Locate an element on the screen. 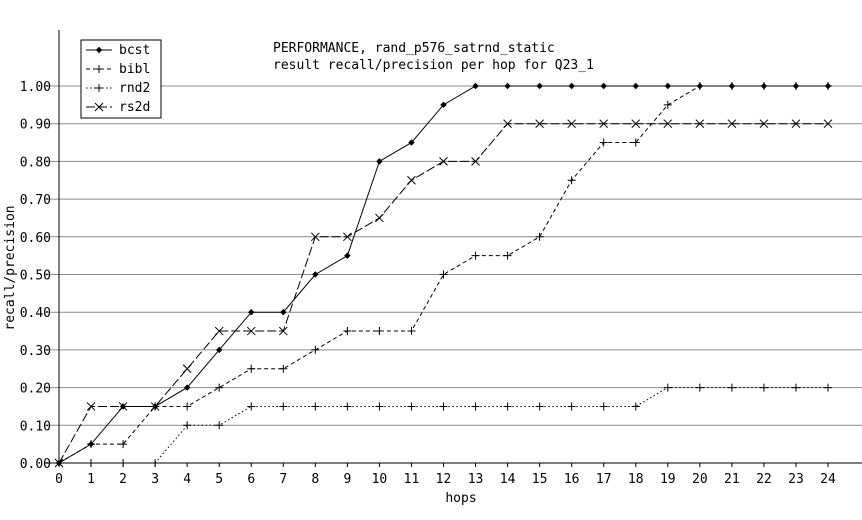 The width and height of the screenshot is (862, 520). y-tick-label: 0.80 is located at coordinates (35, 162).